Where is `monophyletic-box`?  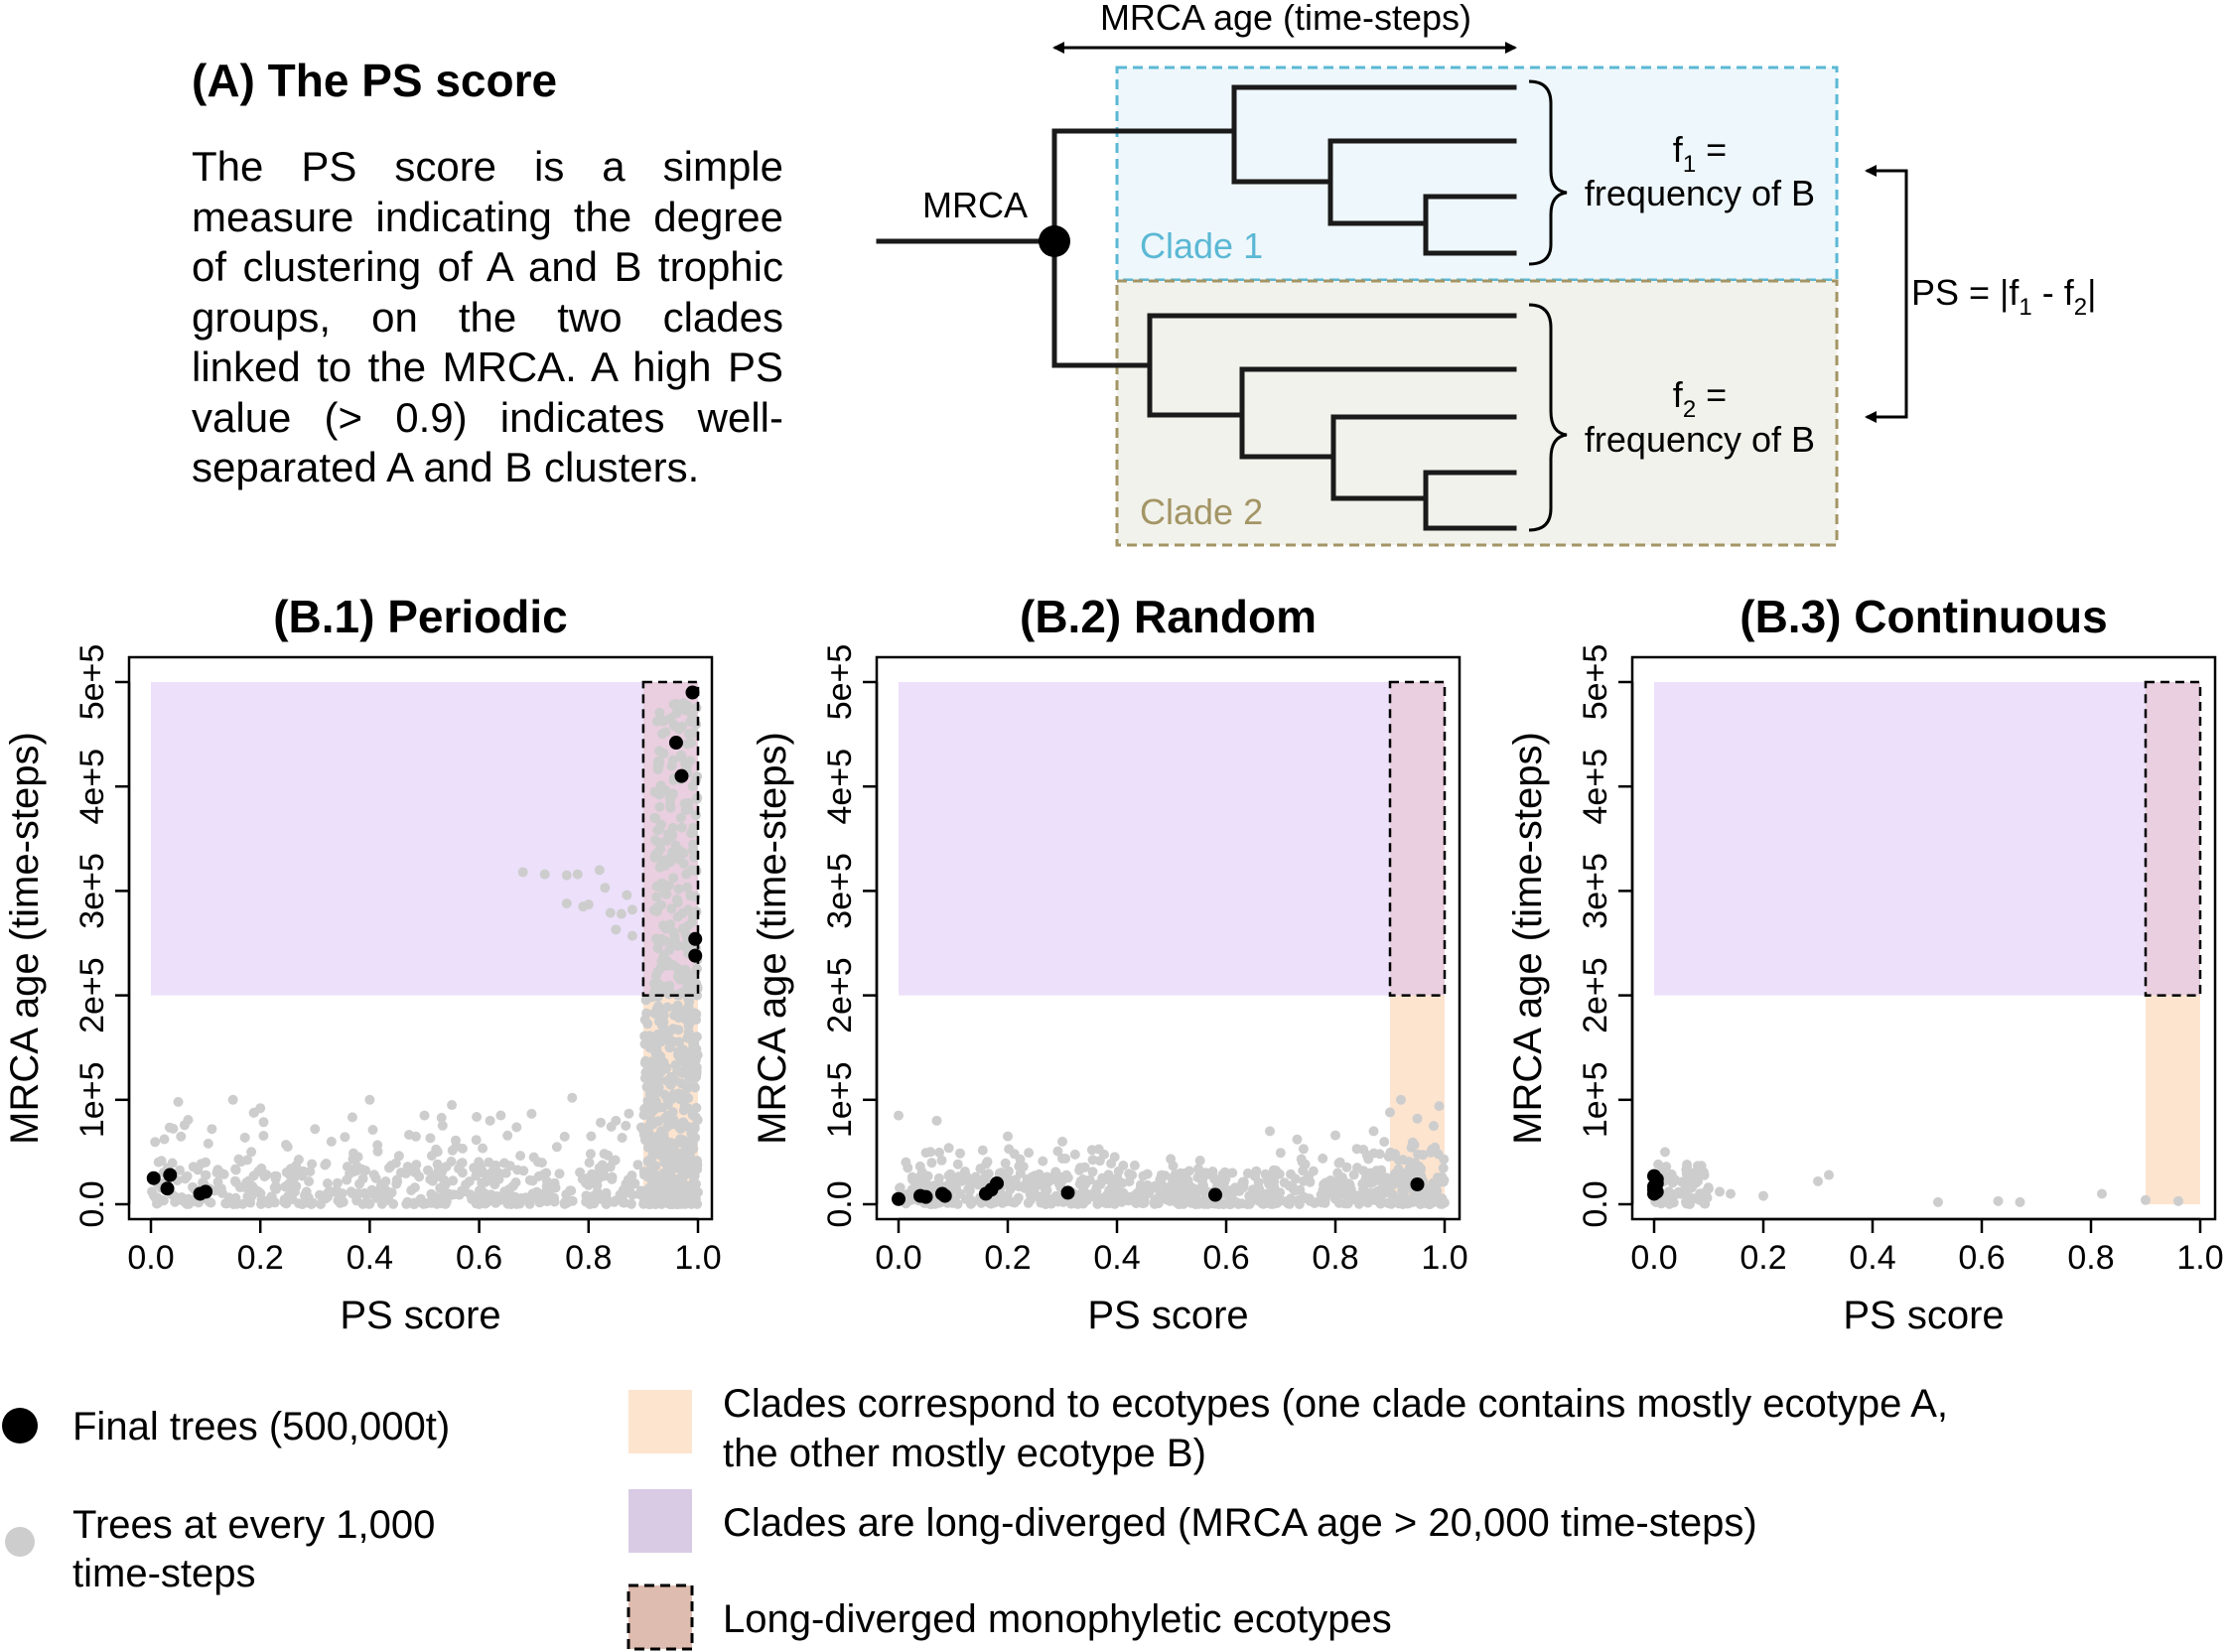
monophyletic-box is located at coordinates (670, 839).